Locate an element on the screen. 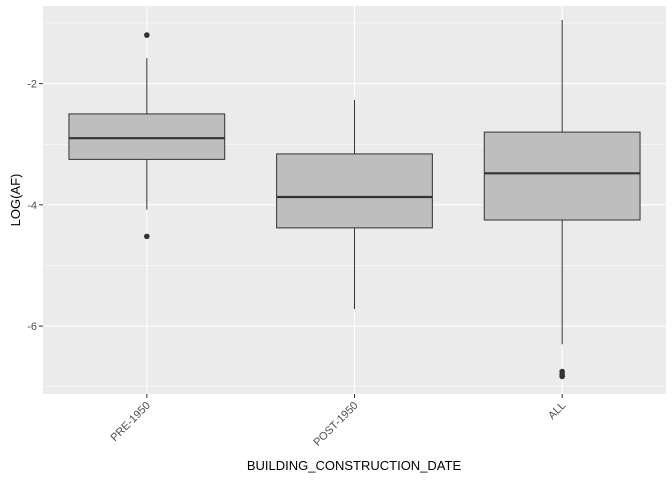 The image size is (672, 480). y-tick-label: -4 is located at coordinates (32, 206).